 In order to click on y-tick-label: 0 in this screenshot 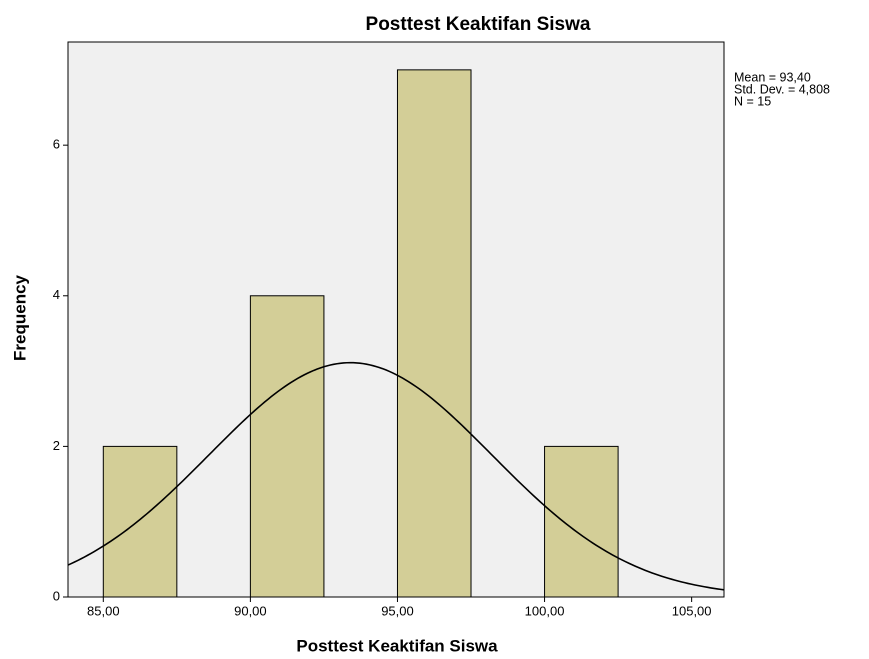, I will do `click(56, 595)`.